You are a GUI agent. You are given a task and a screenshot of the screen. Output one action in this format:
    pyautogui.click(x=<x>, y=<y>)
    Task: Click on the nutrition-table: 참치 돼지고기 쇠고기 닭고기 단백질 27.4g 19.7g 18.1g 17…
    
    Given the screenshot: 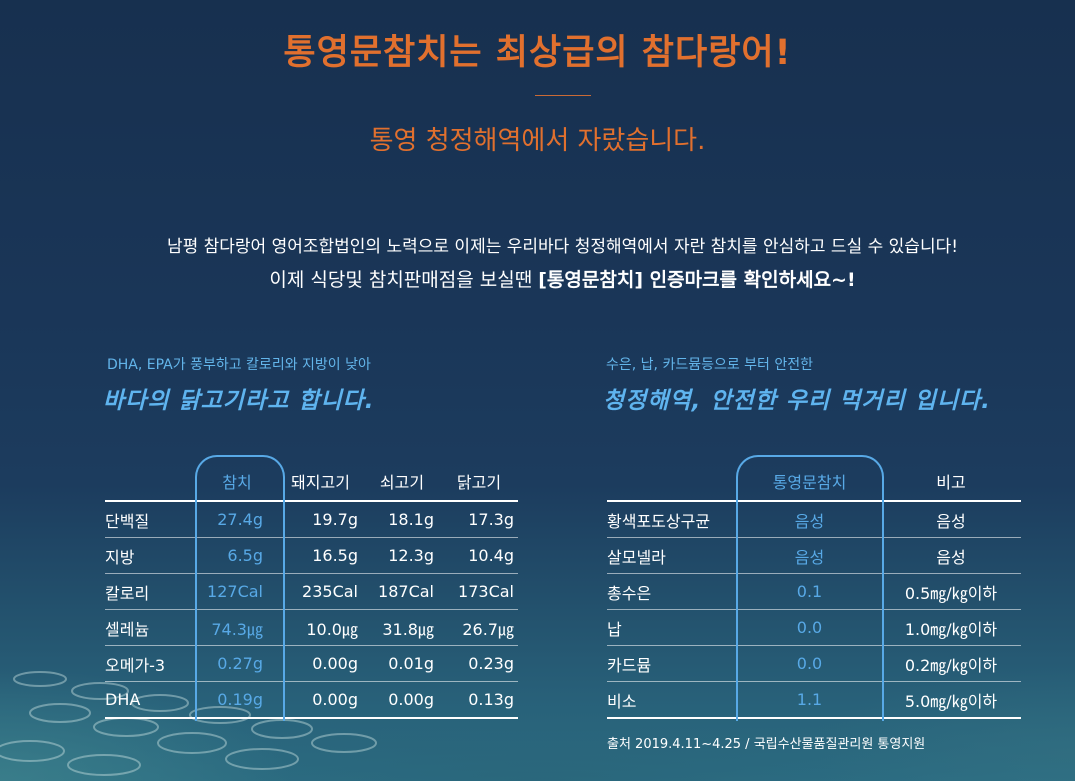 What is the action you would take?
    pyautogui.click(x=311, y=590)
    